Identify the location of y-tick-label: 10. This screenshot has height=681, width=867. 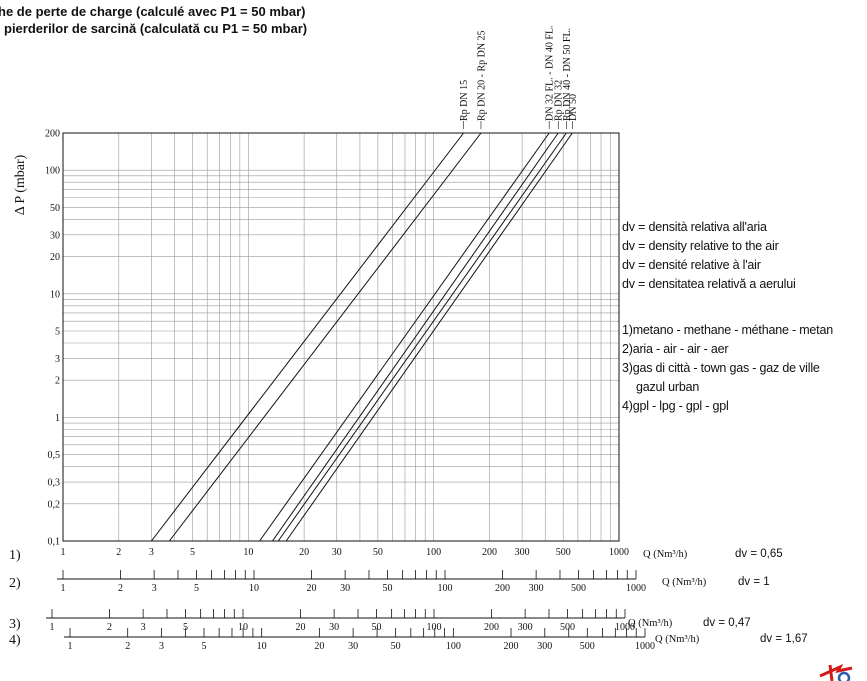
(55, 294).